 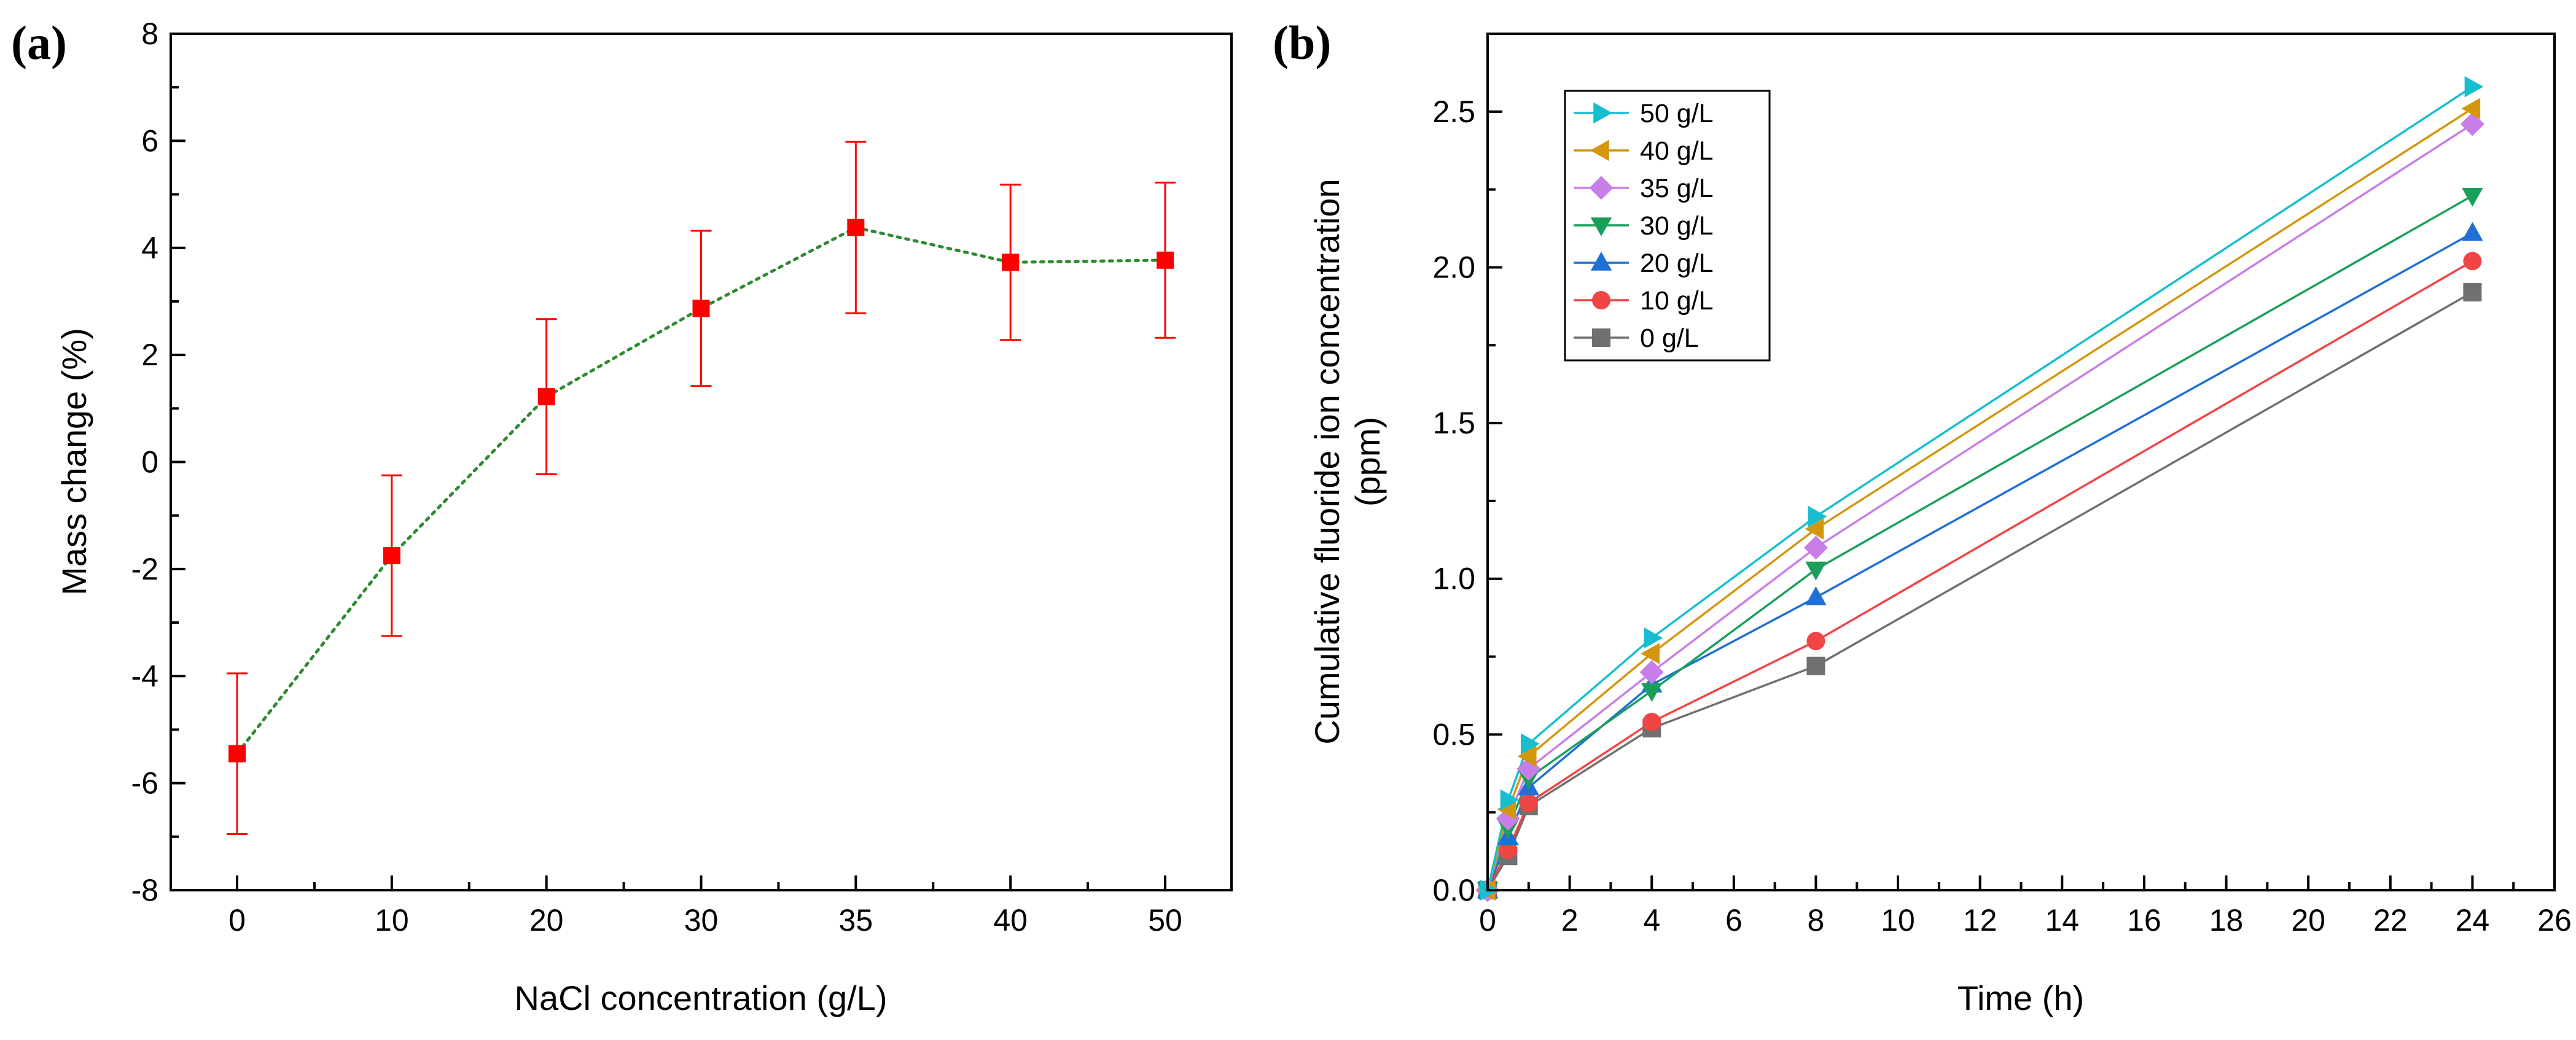 I want to click on panel-b-x-axis-title: Time (h), so click(x=2020, y=998).